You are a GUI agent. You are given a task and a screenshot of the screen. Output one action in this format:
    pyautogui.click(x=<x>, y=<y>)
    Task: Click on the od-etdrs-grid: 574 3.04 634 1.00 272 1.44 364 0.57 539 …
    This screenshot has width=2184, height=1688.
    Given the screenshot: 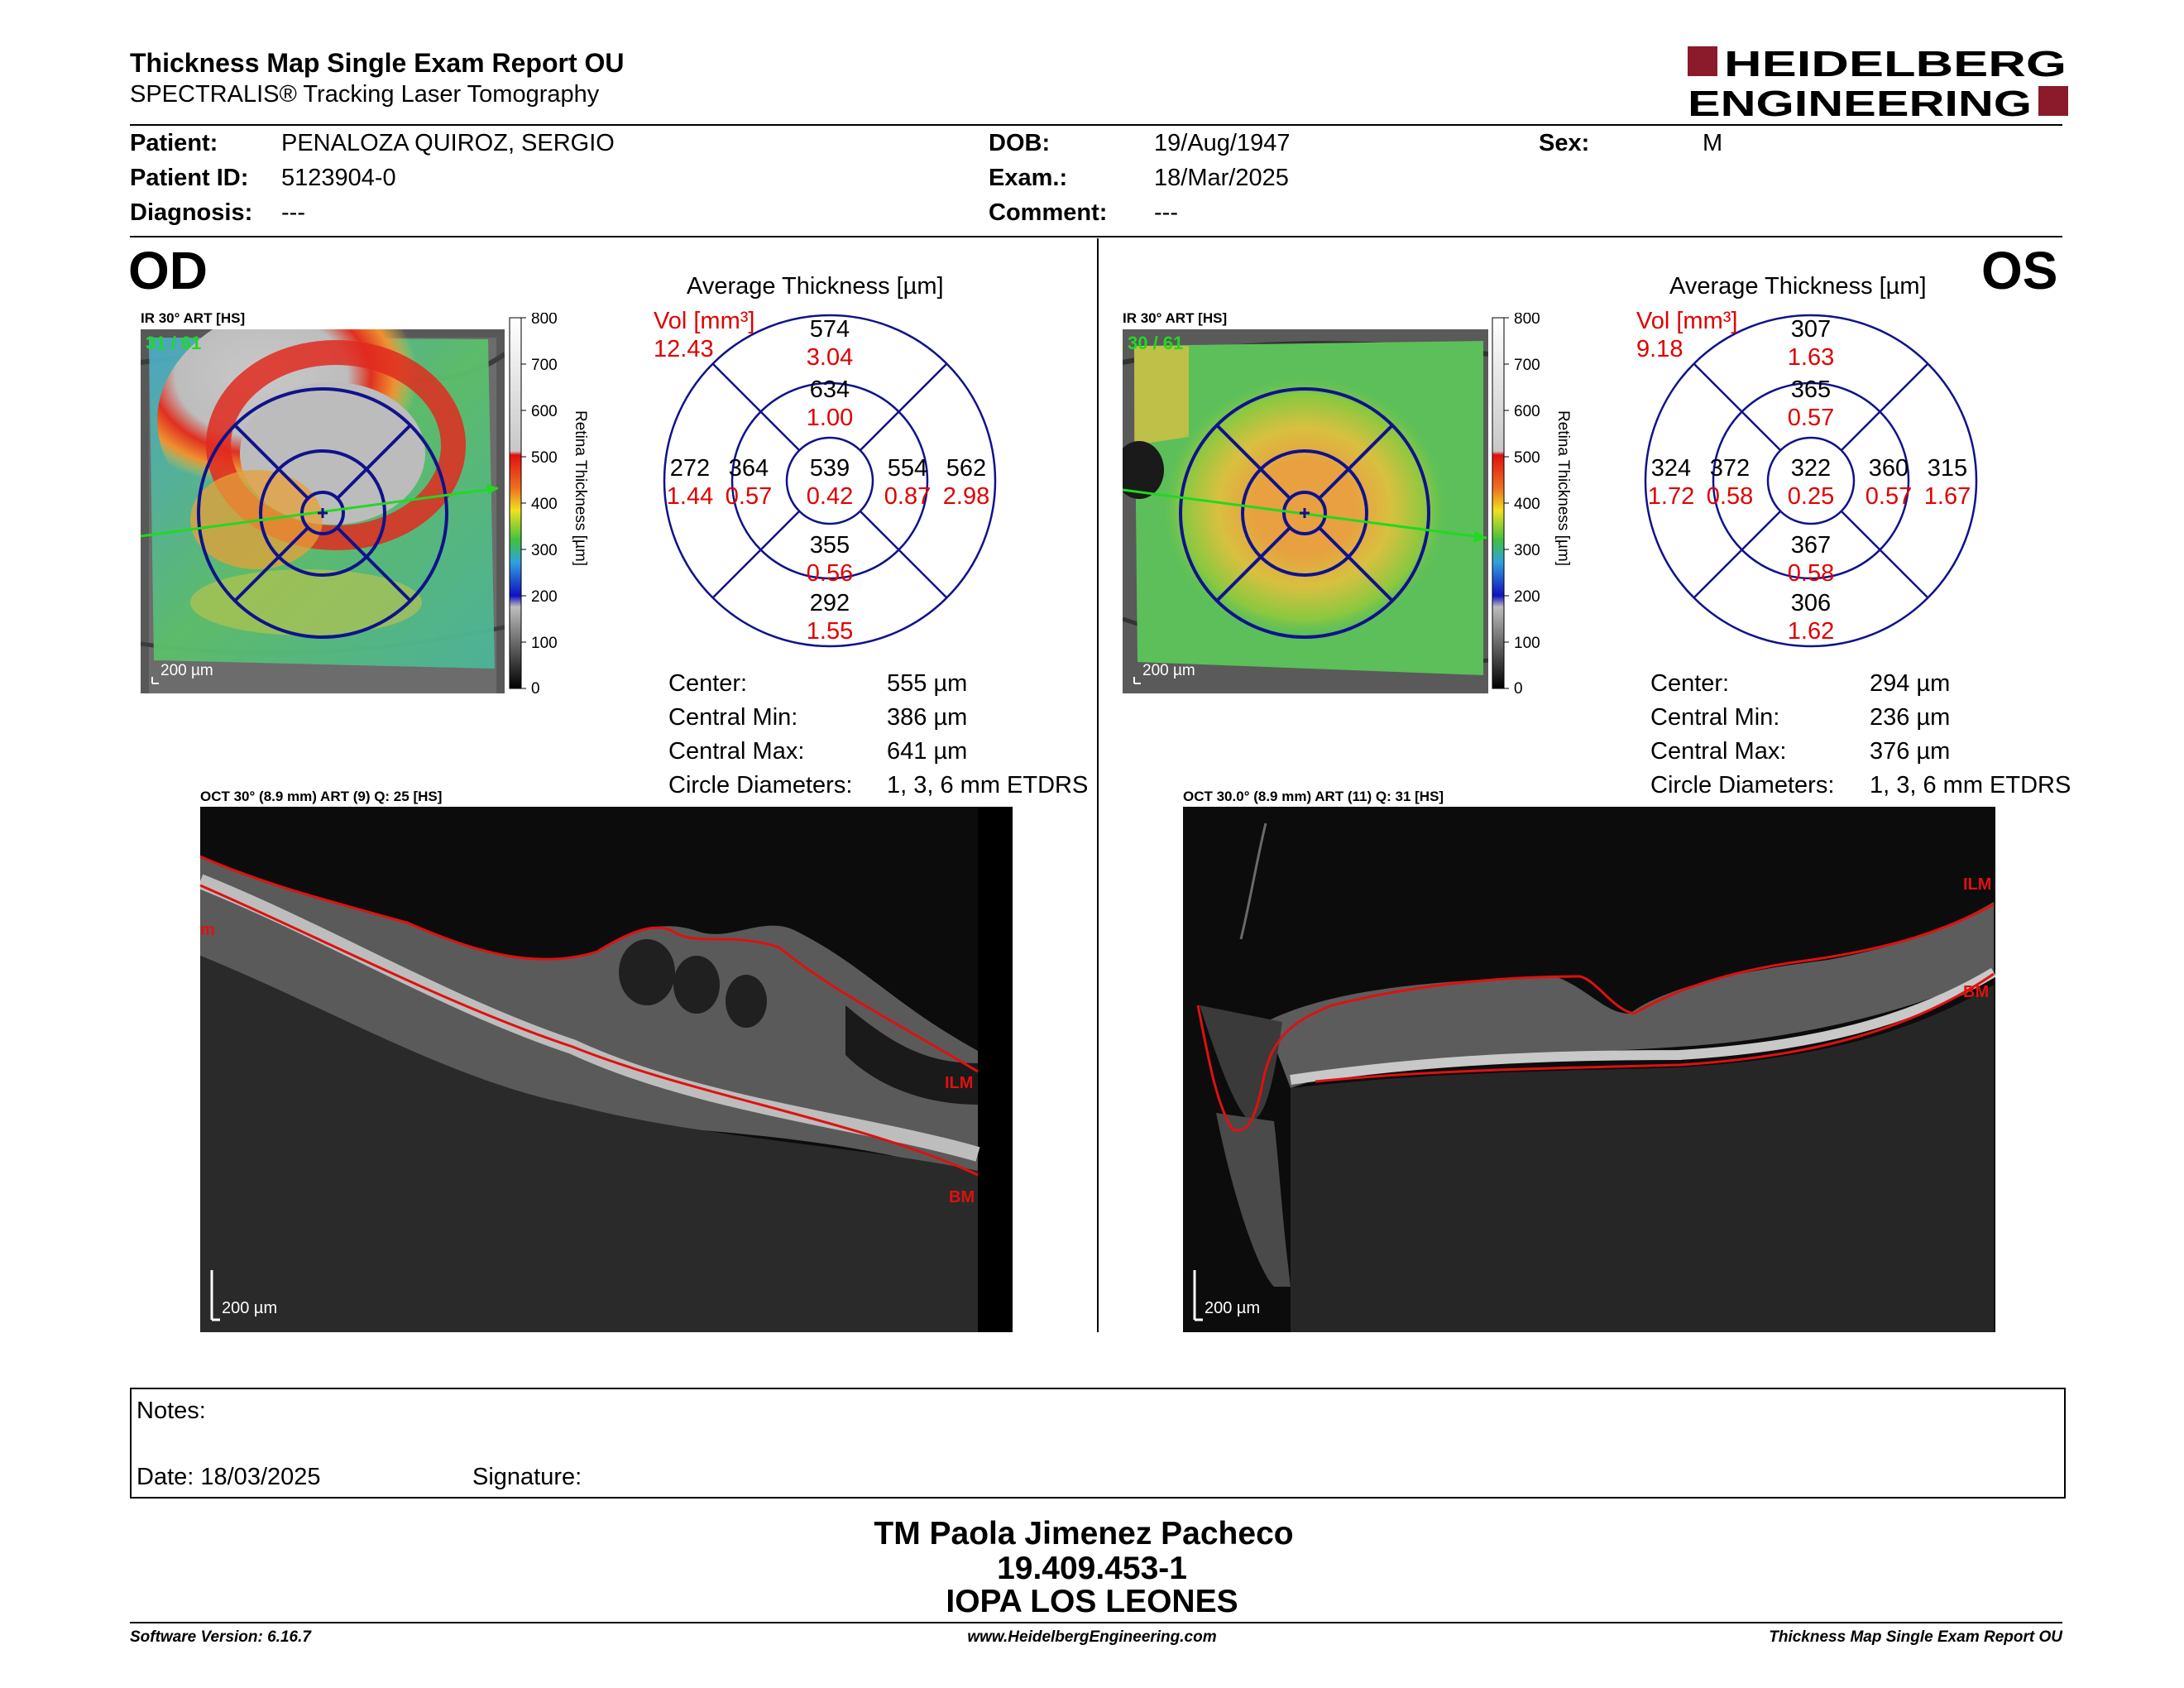 What is the action you would take?
    pyautogui.click(x=831, y=484)
    